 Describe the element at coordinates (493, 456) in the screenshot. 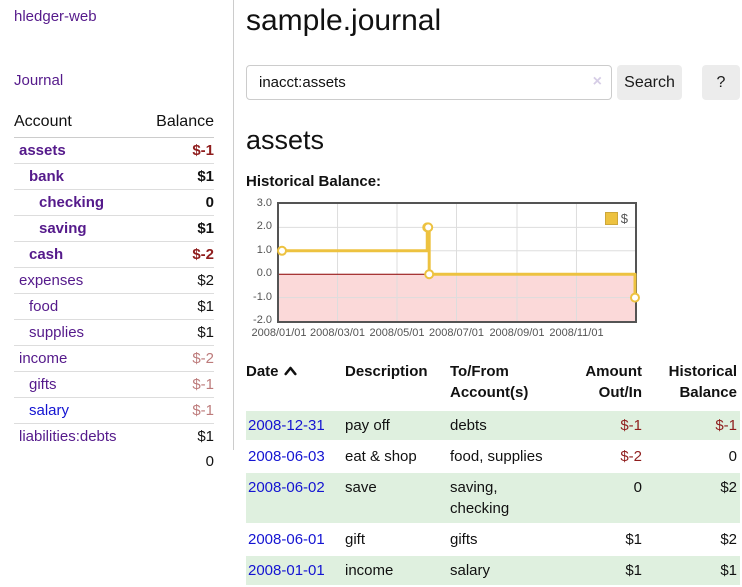

I see `table-row: 2008-06-03 eat & shop food, supplies $-2 0` at that location.